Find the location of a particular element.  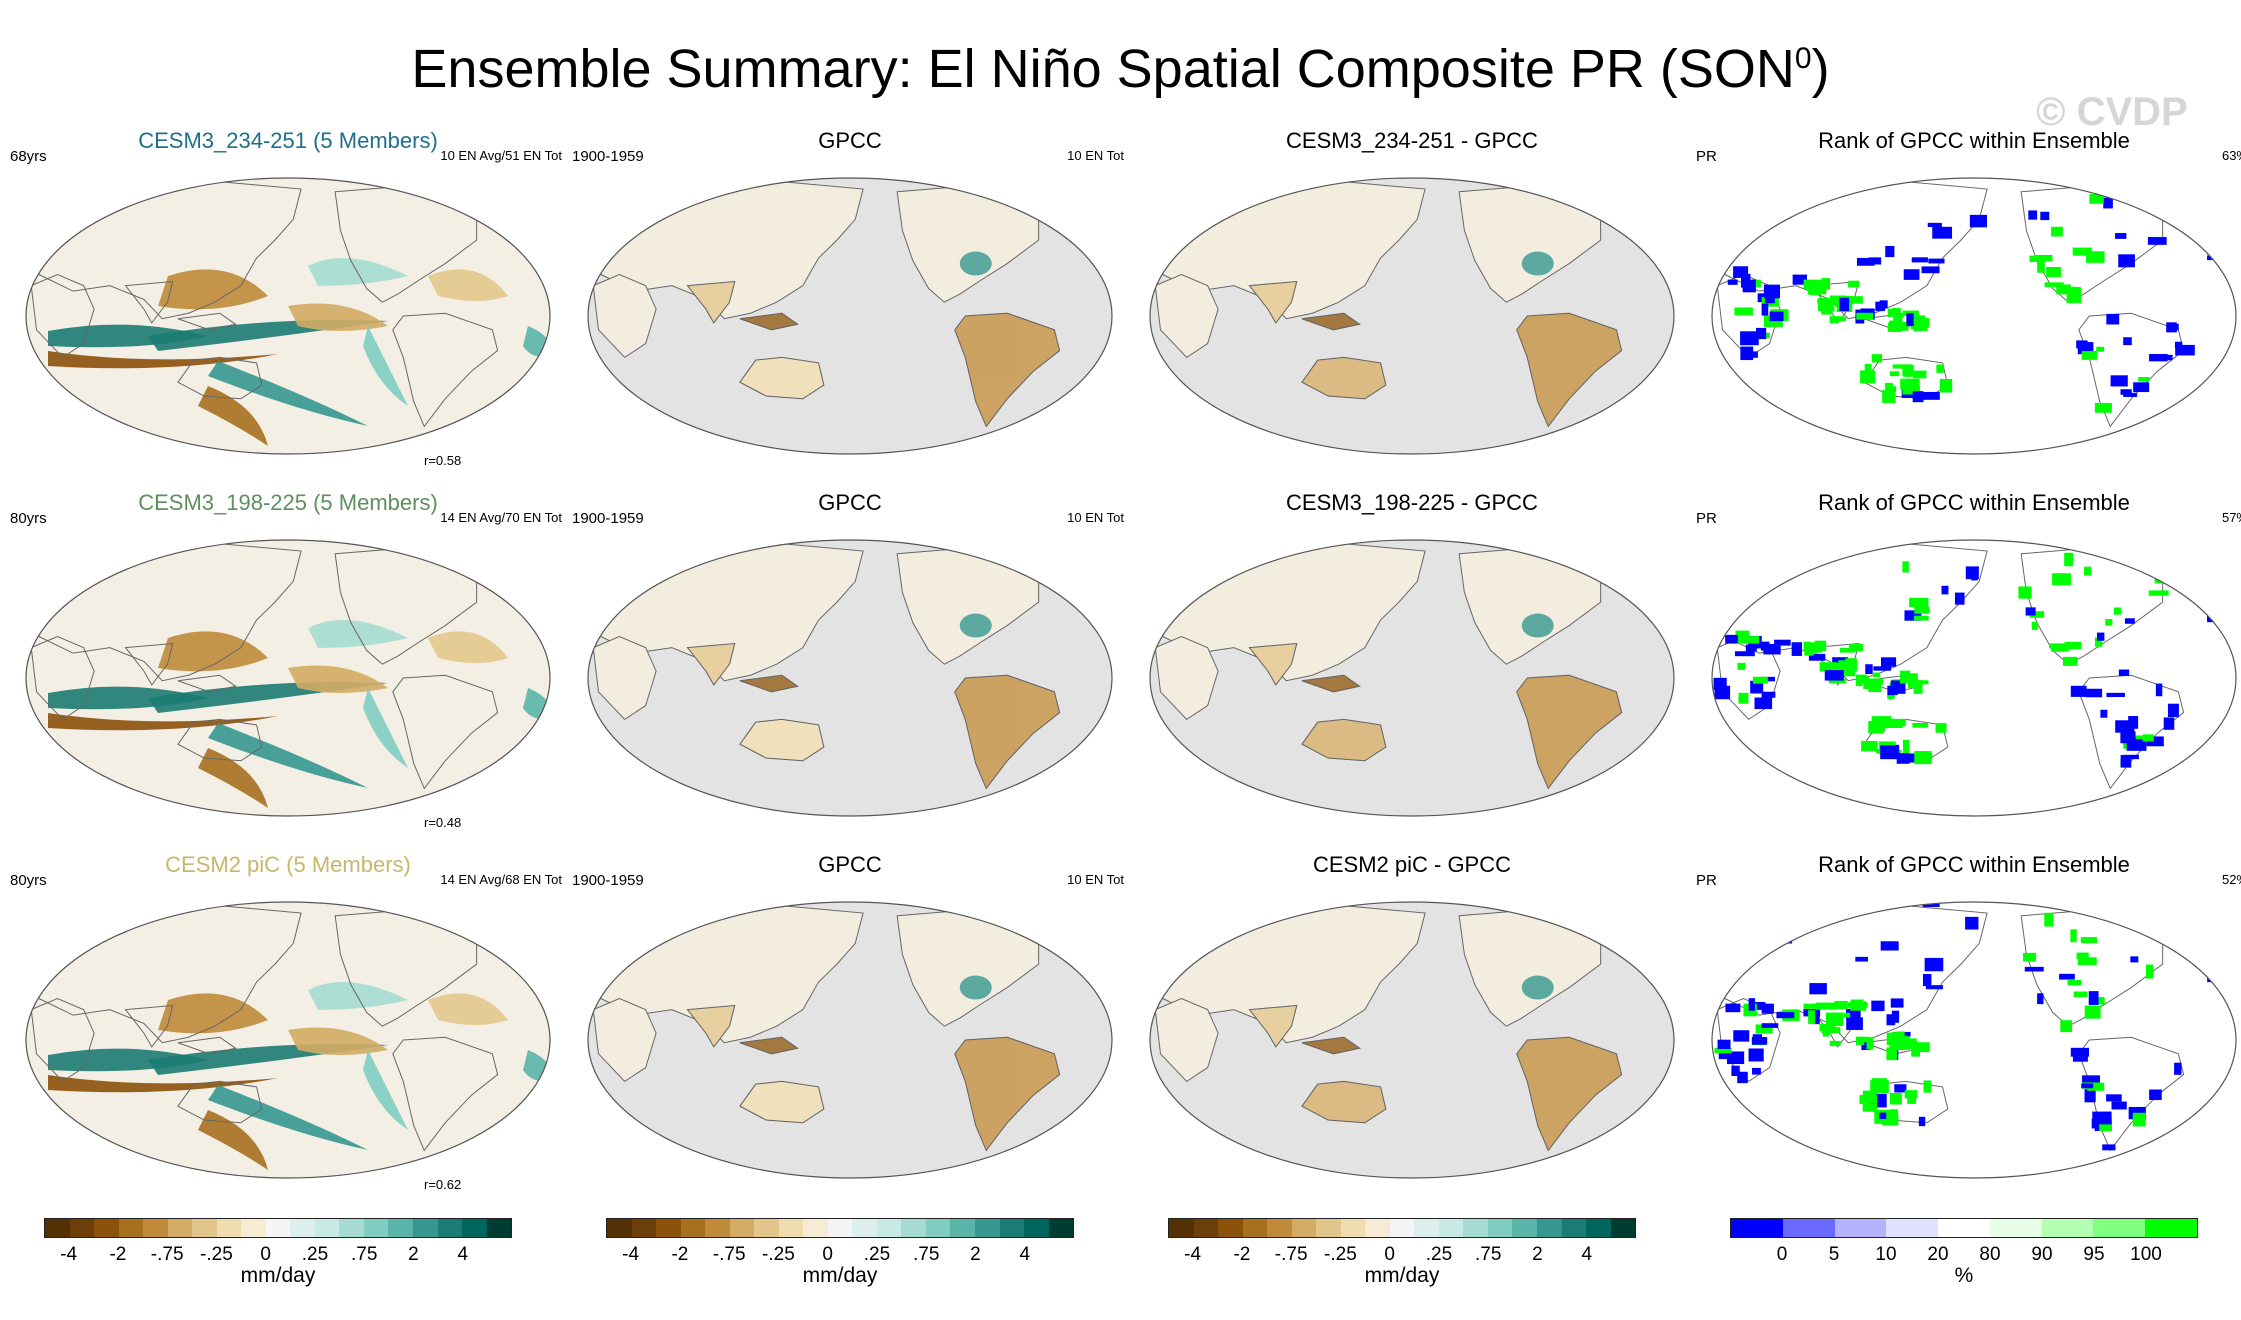

colorbar-tick-label: -.25 is located at coordinates (1340, 1254).